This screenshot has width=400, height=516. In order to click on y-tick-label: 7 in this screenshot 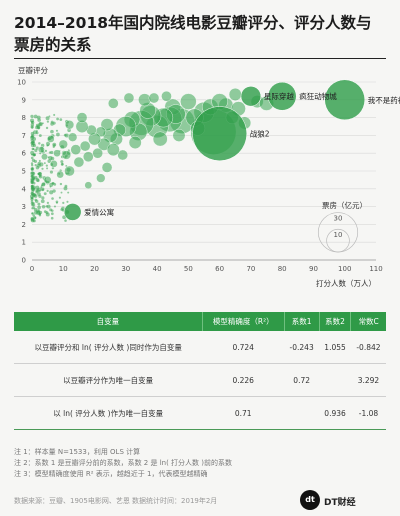, I will do `click(24, 136)`.